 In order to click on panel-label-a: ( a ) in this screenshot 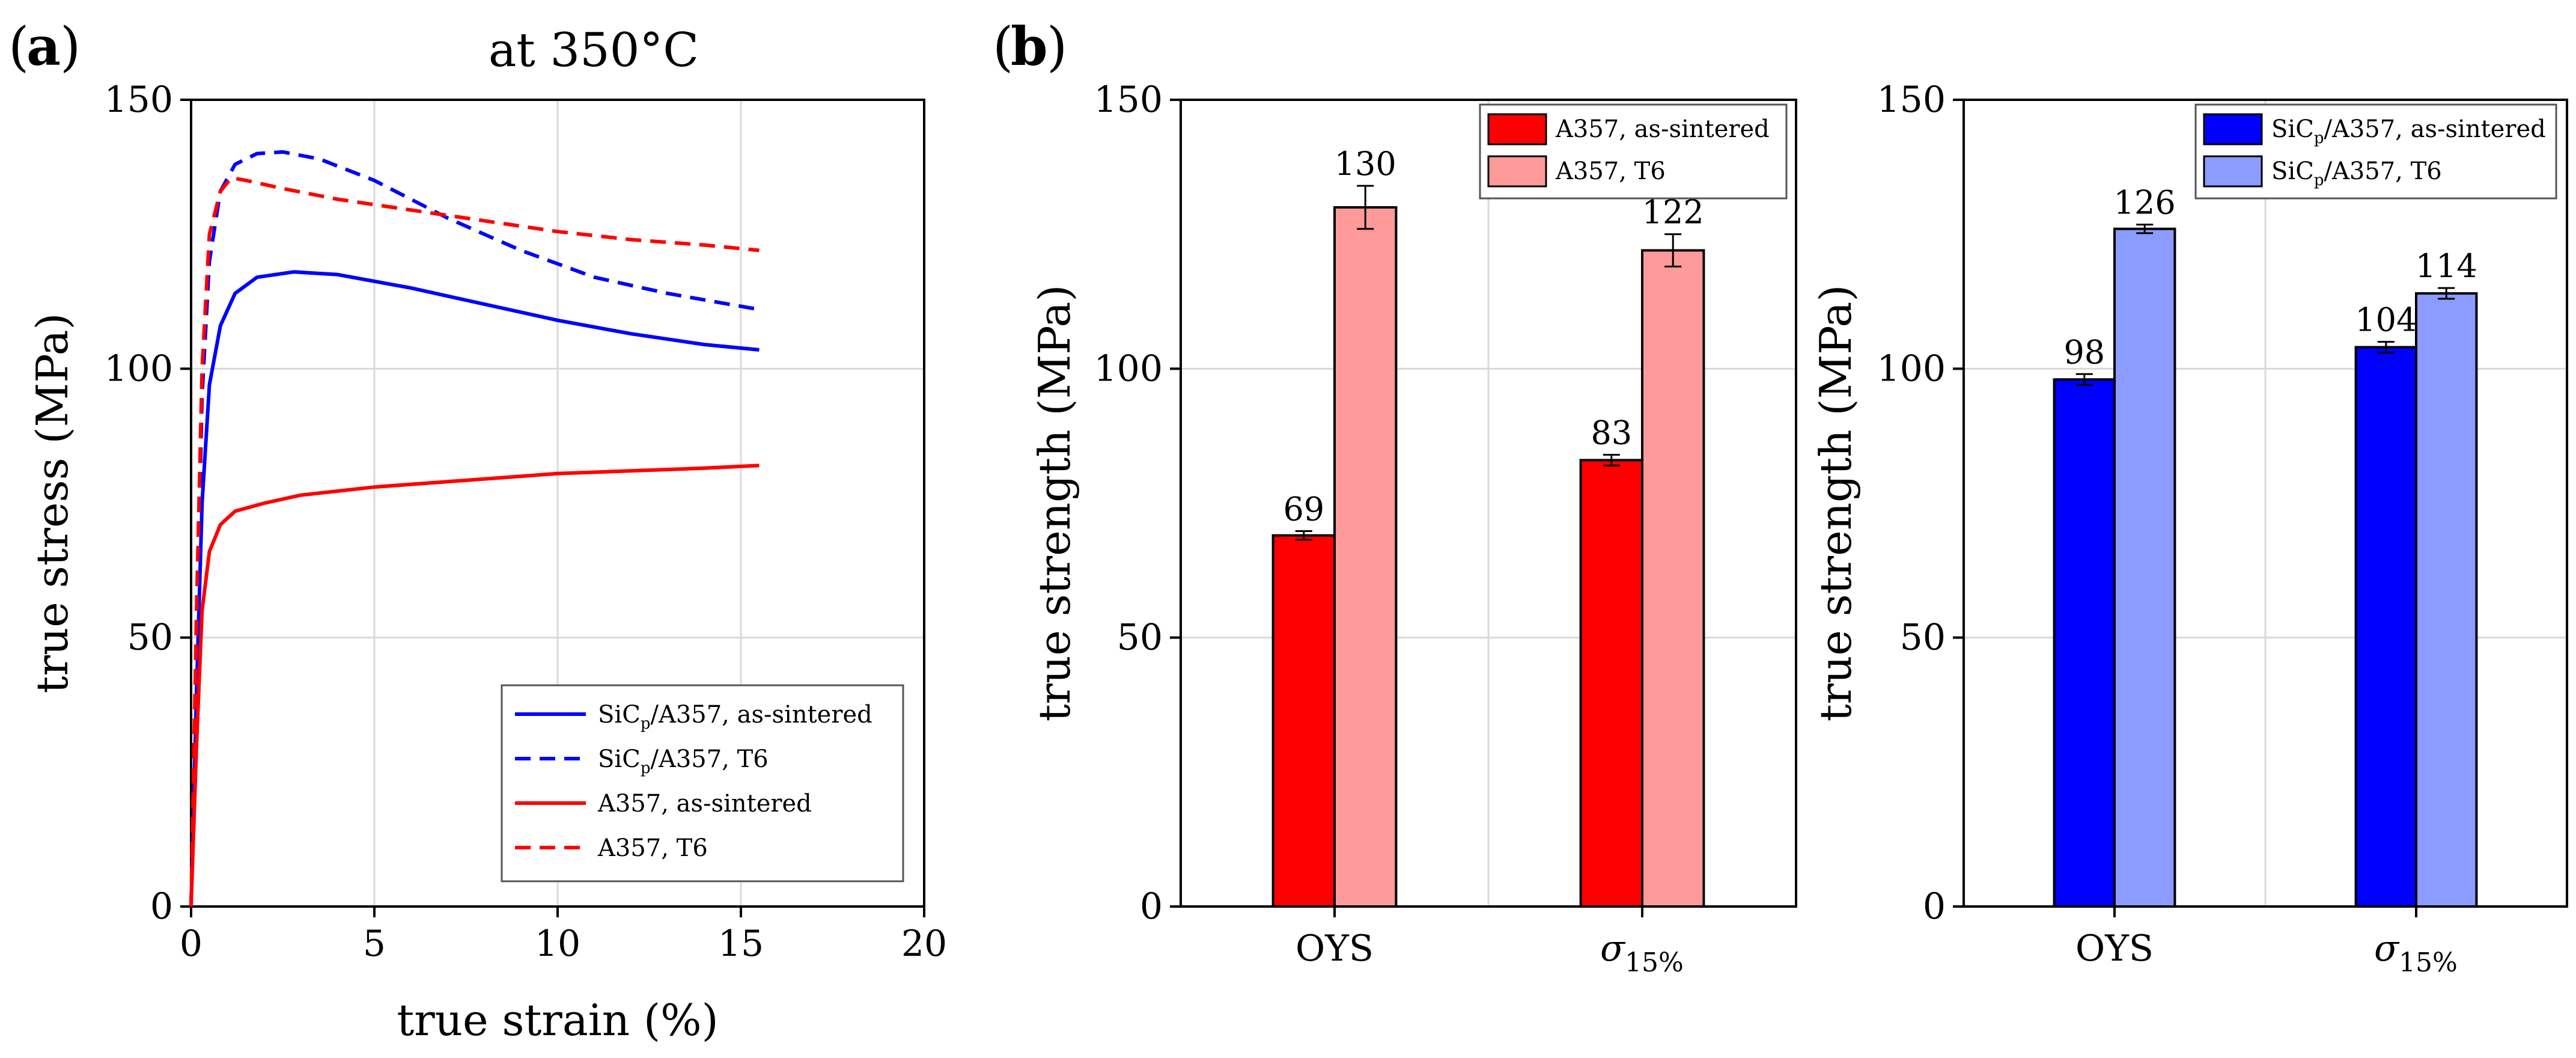, I will do `click(44, 46)`.